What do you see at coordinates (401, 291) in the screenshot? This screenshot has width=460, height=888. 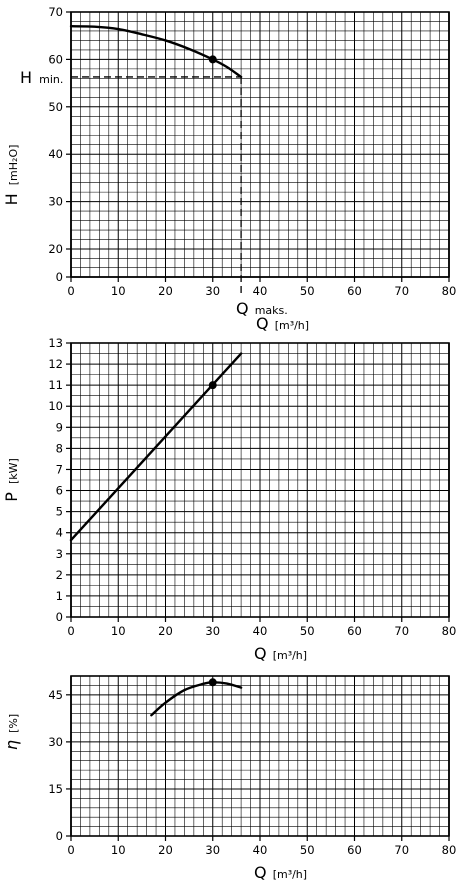 I see `head-chart-x-tick-label: 70` at bounding box center [401, 291].